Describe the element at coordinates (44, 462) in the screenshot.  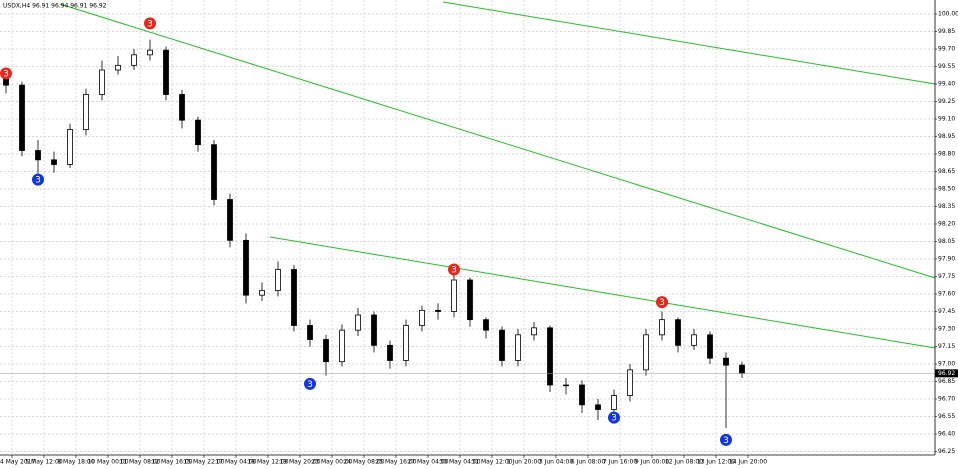
I see `x-tick-label: 5 May 12:00` at that location.